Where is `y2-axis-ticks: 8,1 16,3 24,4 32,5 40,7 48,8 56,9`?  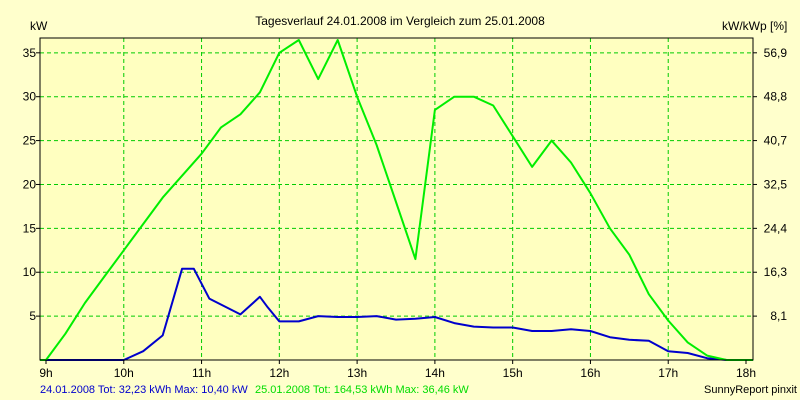 y2-axis-ticks: 8,1 16,3 24,4 32,5 40,7 48,8 56,9 is located at coordinates (770, 184).